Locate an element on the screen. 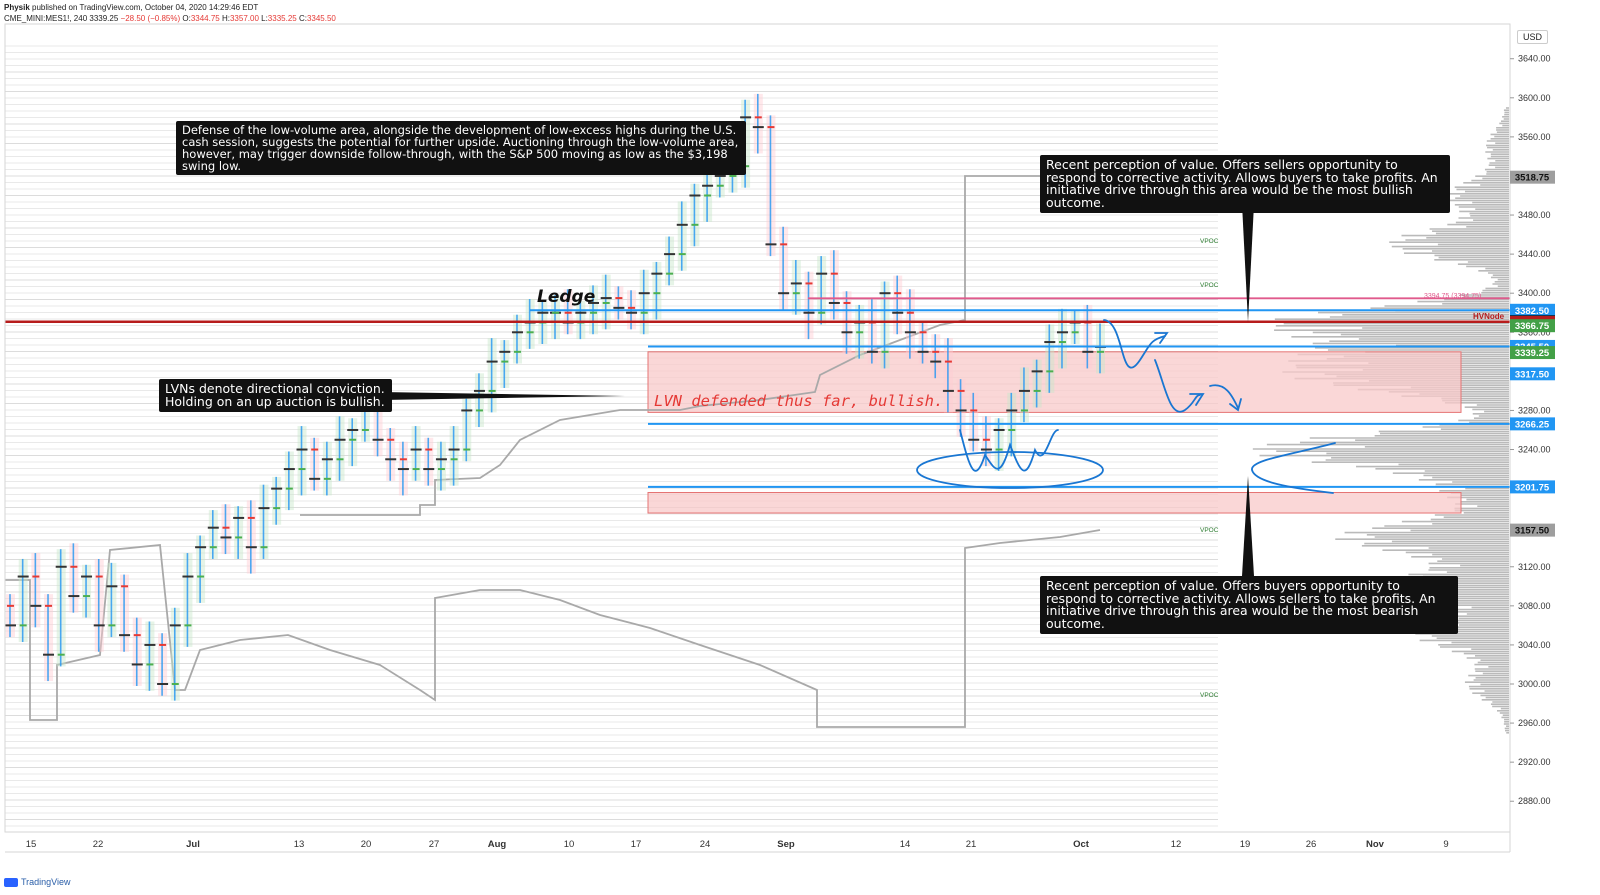 The image size is (1600, 895). pink-line-label: 3394.75 (3394.75) is located at coordinates (1452, 296).